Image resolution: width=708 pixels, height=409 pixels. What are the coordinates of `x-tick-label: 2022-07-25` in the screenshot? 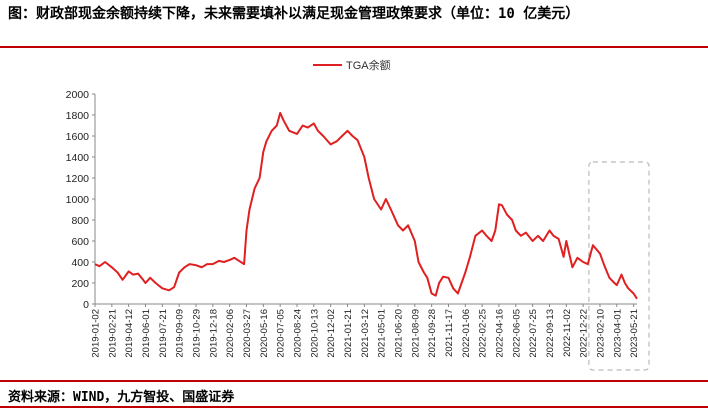 It's located at (533, 333).